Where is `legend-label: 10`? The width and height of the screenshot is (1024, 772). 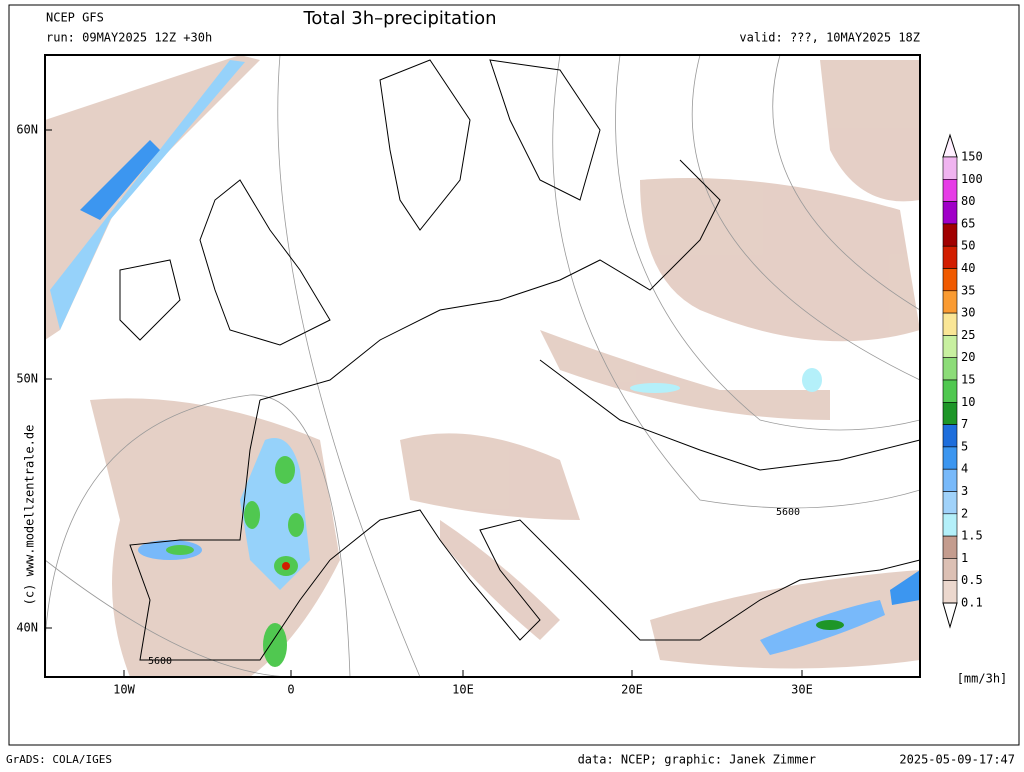 legend-label: 10 is located at coordinates (968, 402).